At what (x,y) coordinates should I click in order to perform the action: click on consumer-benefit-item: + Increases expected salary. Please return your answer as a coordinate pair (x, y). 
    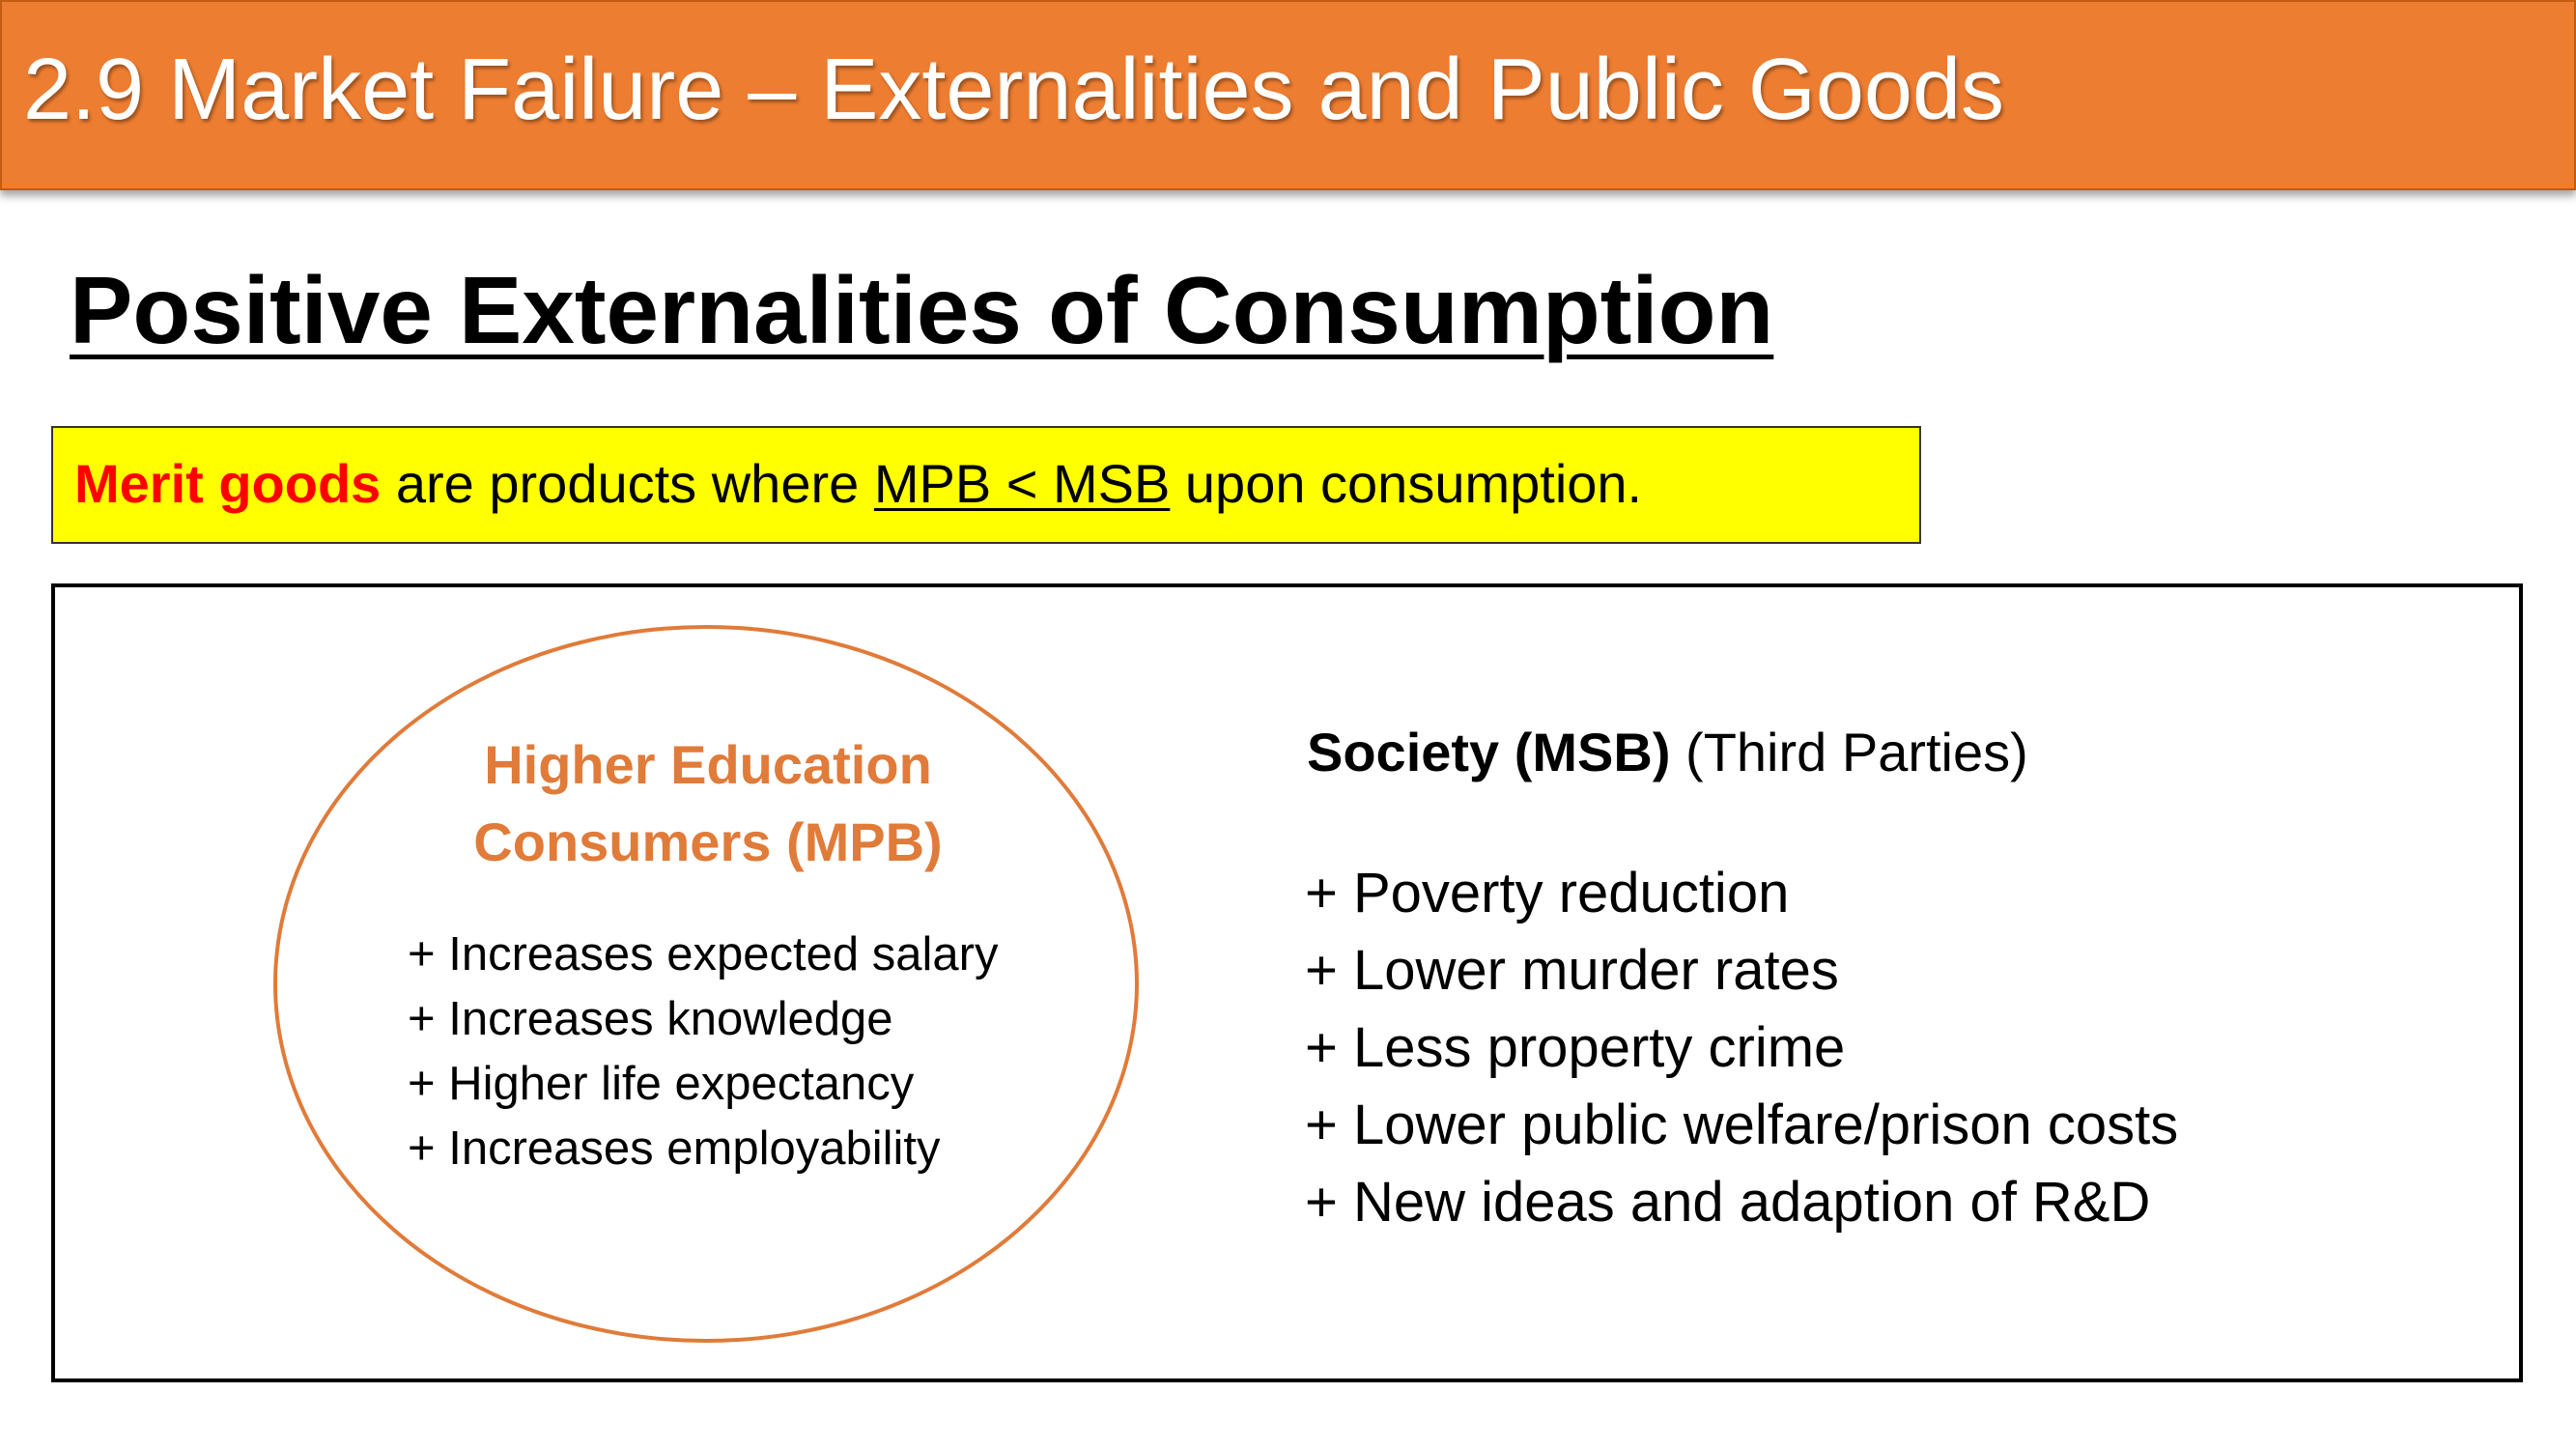
    Looking at the image, I should click on (703, 954).